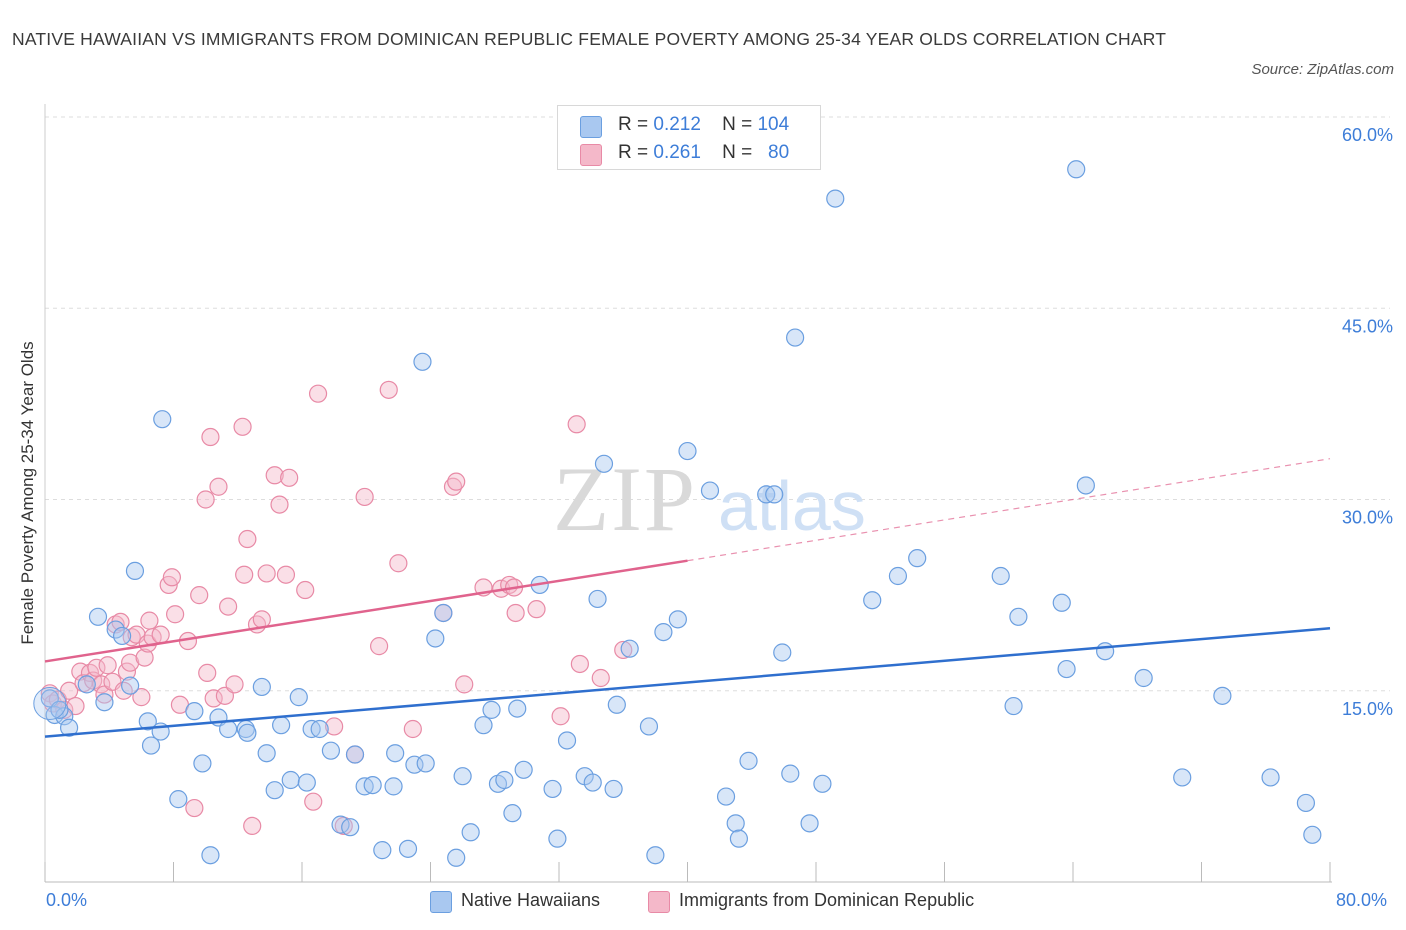 The height and width of the screenshot is (930, 1406). Describe the element at coordinates (659, 902) in the screenshot. I see `bottom-legend-swatch-pink` at that location.